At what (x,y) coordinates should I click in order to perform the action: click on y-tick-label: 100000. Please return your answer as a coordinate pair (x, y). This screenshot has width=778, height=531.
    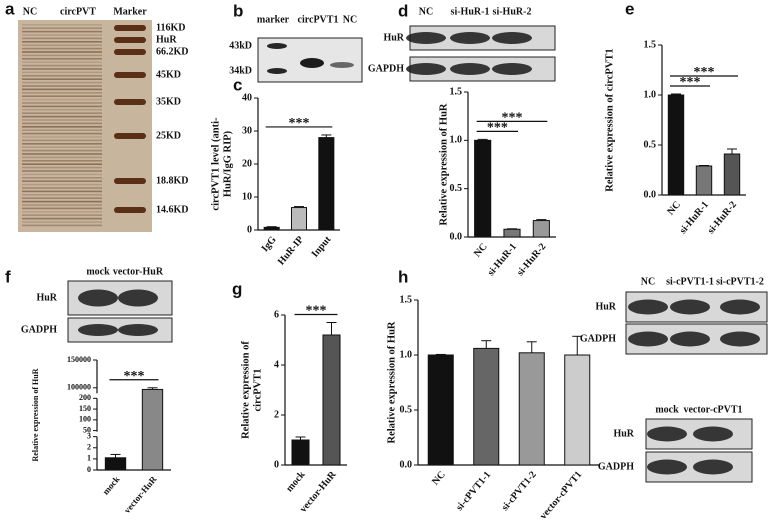
    Looking at the image, I should click on (79, 387).